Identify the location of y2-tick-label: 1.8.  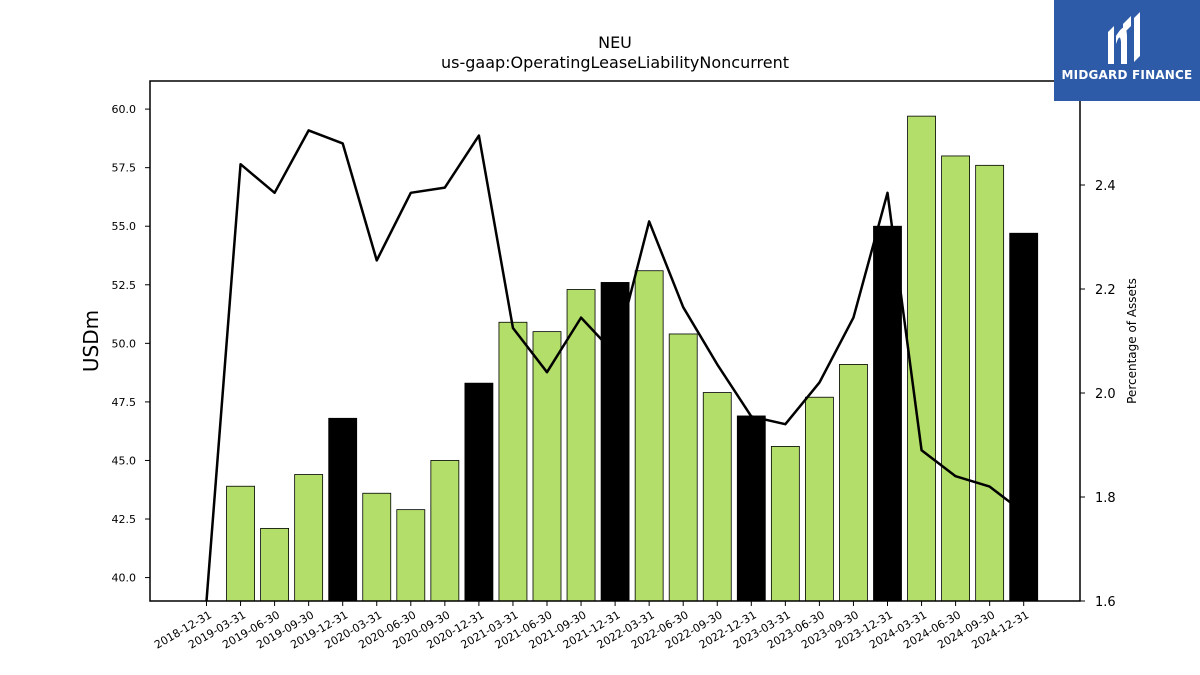
(1105, 498).